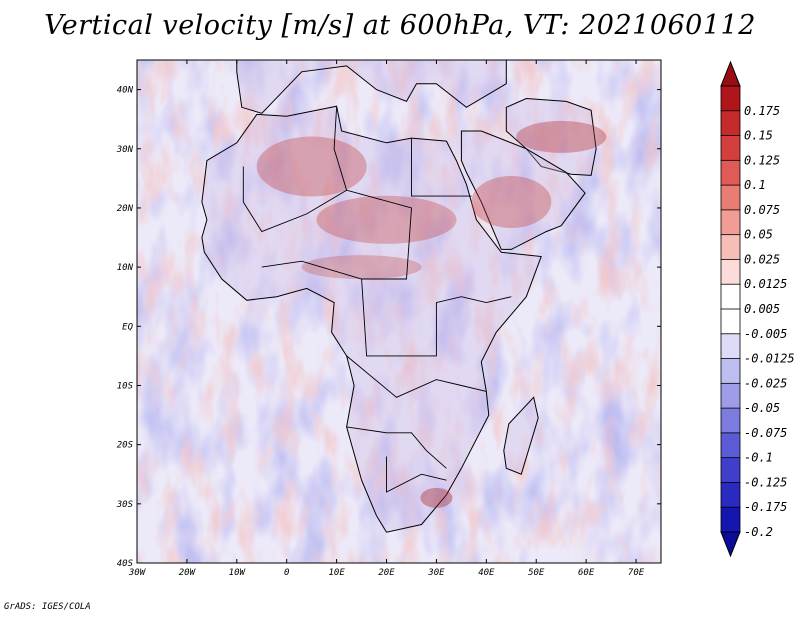  Describe the element at coordinates (758, 458) in the screenshot. I see `colorbar-label: -0.1` at that location.